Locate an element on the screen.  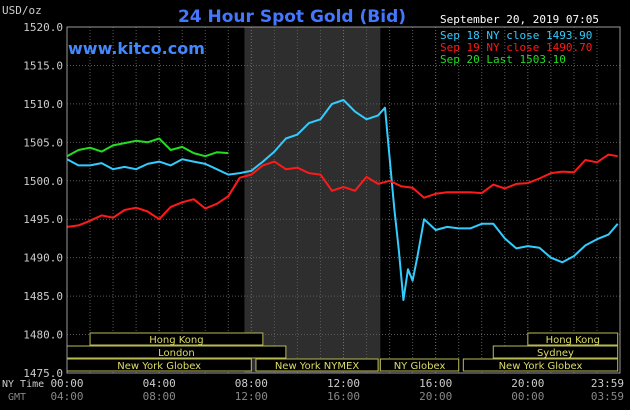
market-label: New York NYMEX is located at coordinates (317, 366).